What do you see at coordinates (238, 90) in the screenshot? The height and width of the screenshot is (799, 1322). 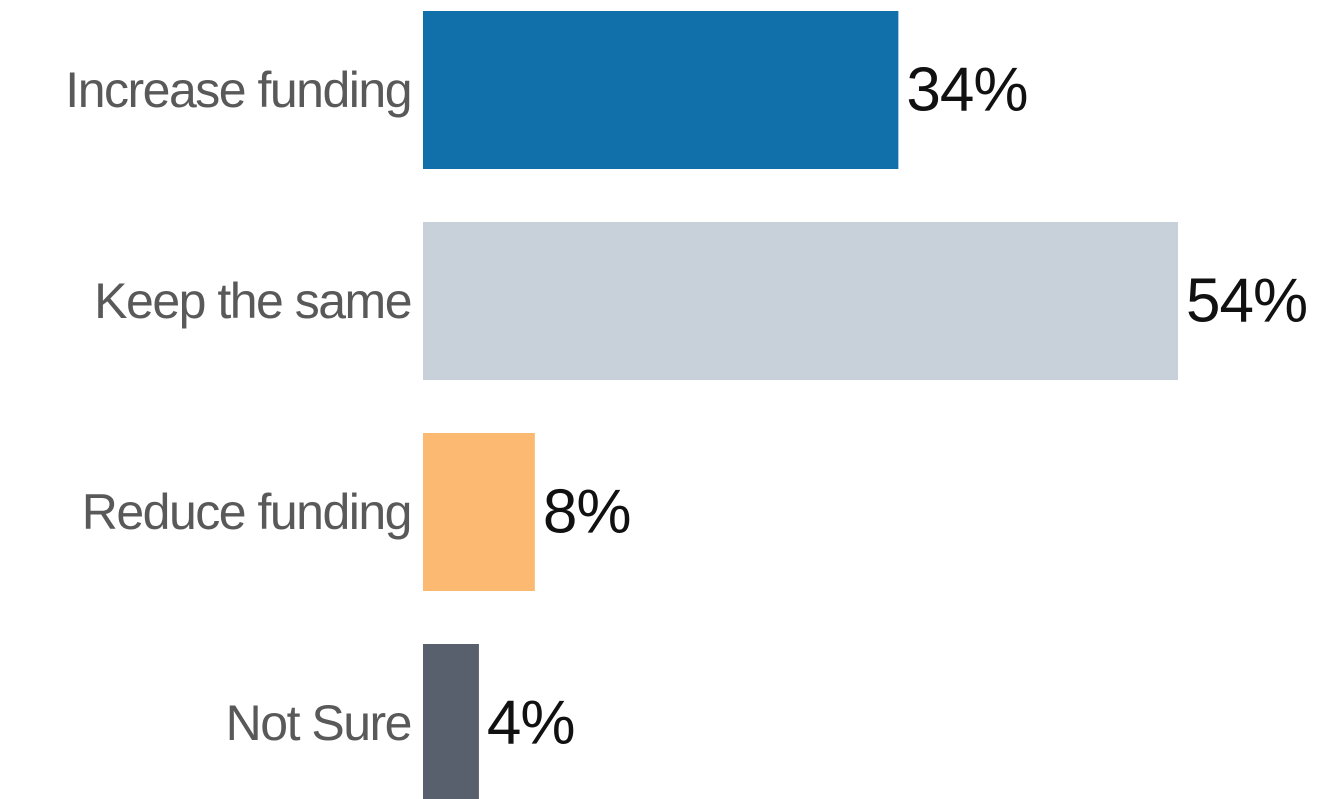 I see `category-label: Increase funding` at bounding box center [238, 90].